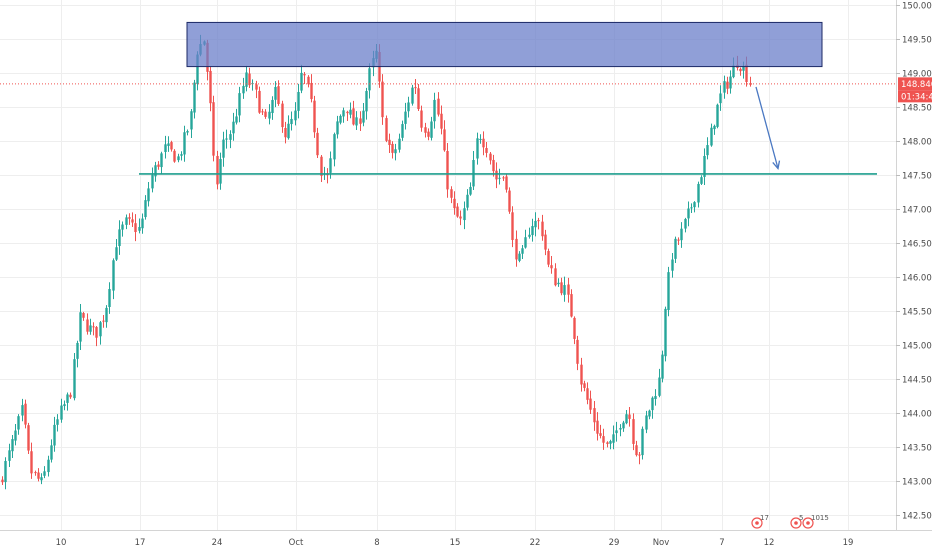 This screenshot has width=932, height=550. What do you see at coordinates (917, 75) in the screenshot?
I see `y-tick-label: 149.000` at bounding box center [917, 75].